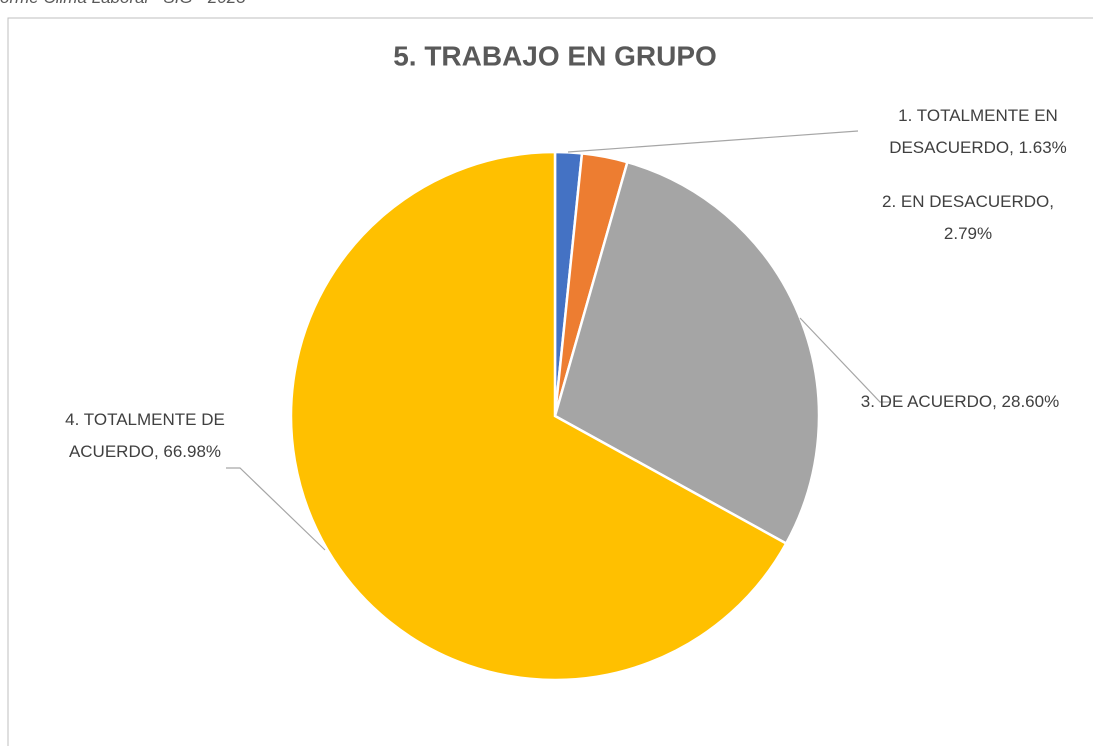 This screenshot has height=746, width=1093. I want to click on pie-slice, so click(687, 353).